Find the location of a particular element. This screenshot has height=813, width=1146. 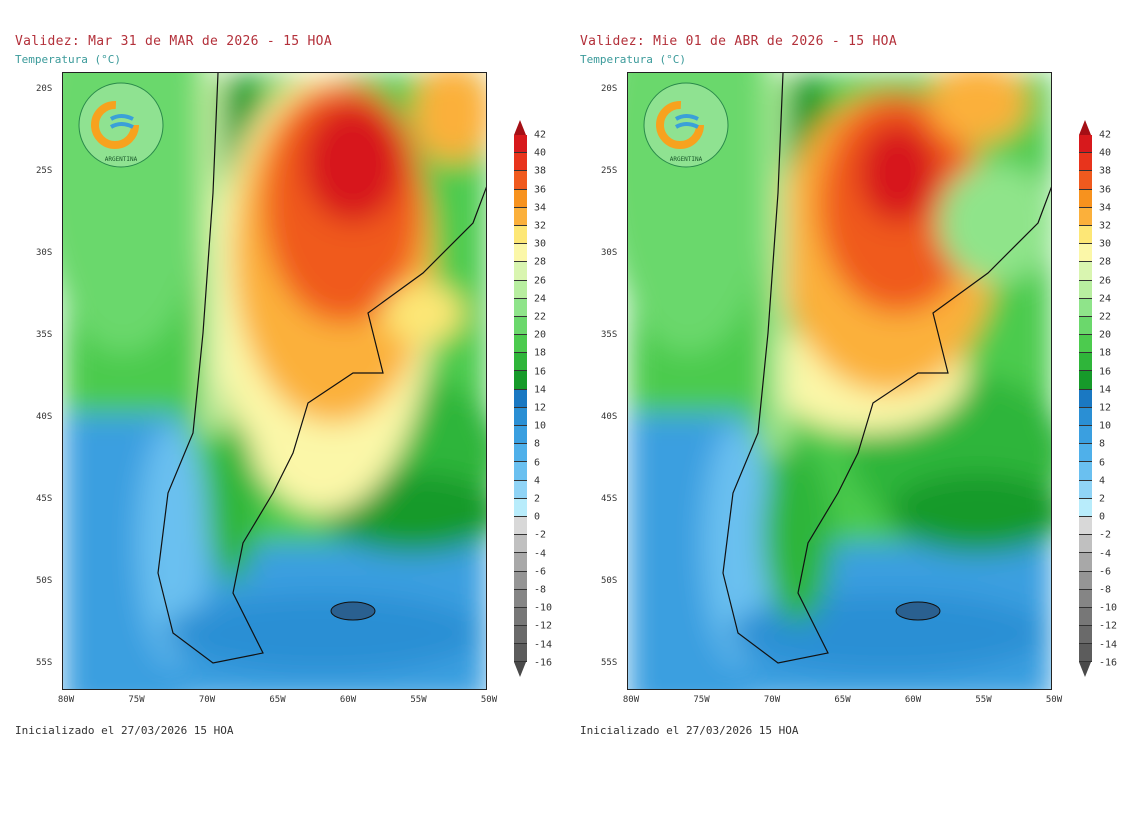

lon-label: 60W is located at coordinates (913, 700).